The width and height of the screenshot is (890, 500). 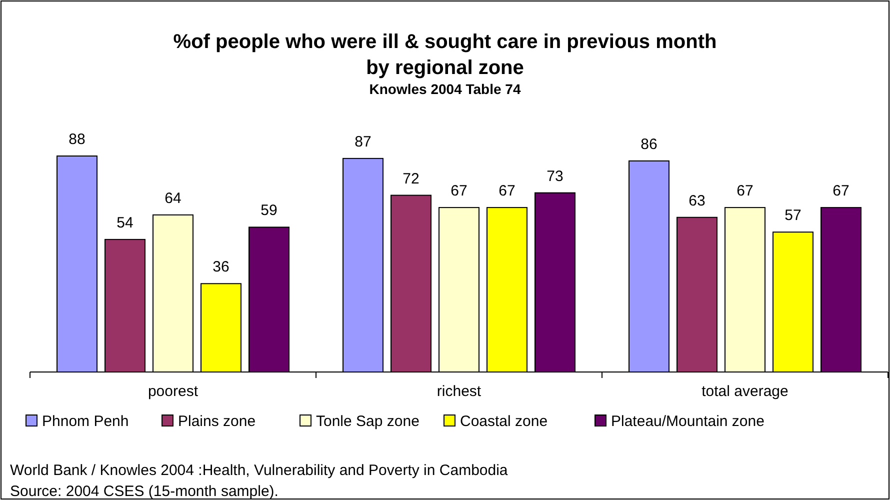 What do you see at coordinates (259, 470) in the screenshot?
I see `text: World Bank / Knowles 2004 :Health, Vulnerability and Poverty in Cambodia` at bounding box center [259, 470].